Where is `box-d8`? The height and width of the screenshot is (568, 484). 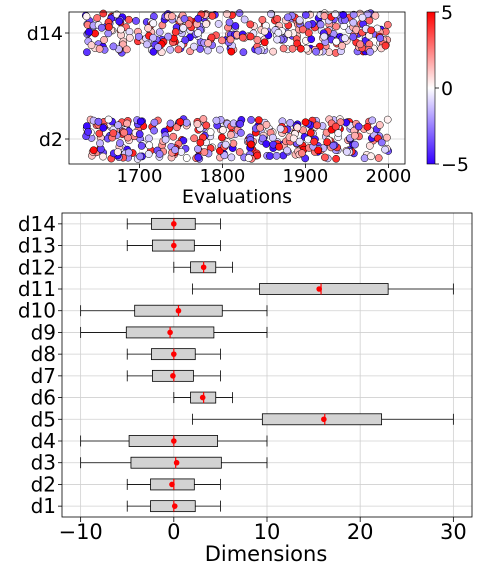 box-d8 is located at coordinates (173, 354).